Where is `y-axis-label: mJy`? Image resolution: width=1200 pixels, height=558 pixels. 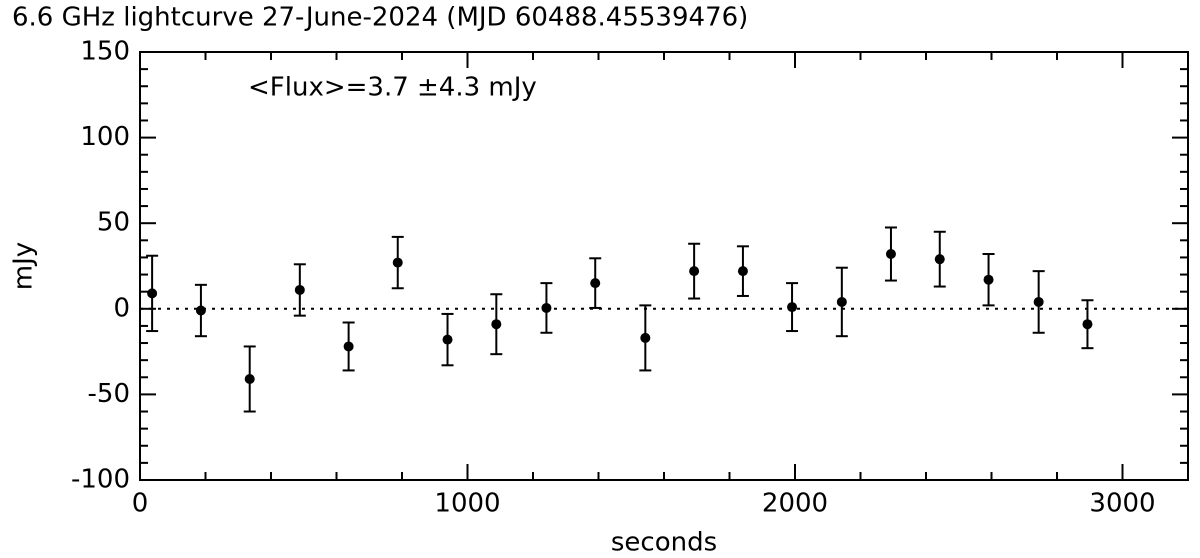
y-axis-label: mJy is located at coordinates (24, 266).